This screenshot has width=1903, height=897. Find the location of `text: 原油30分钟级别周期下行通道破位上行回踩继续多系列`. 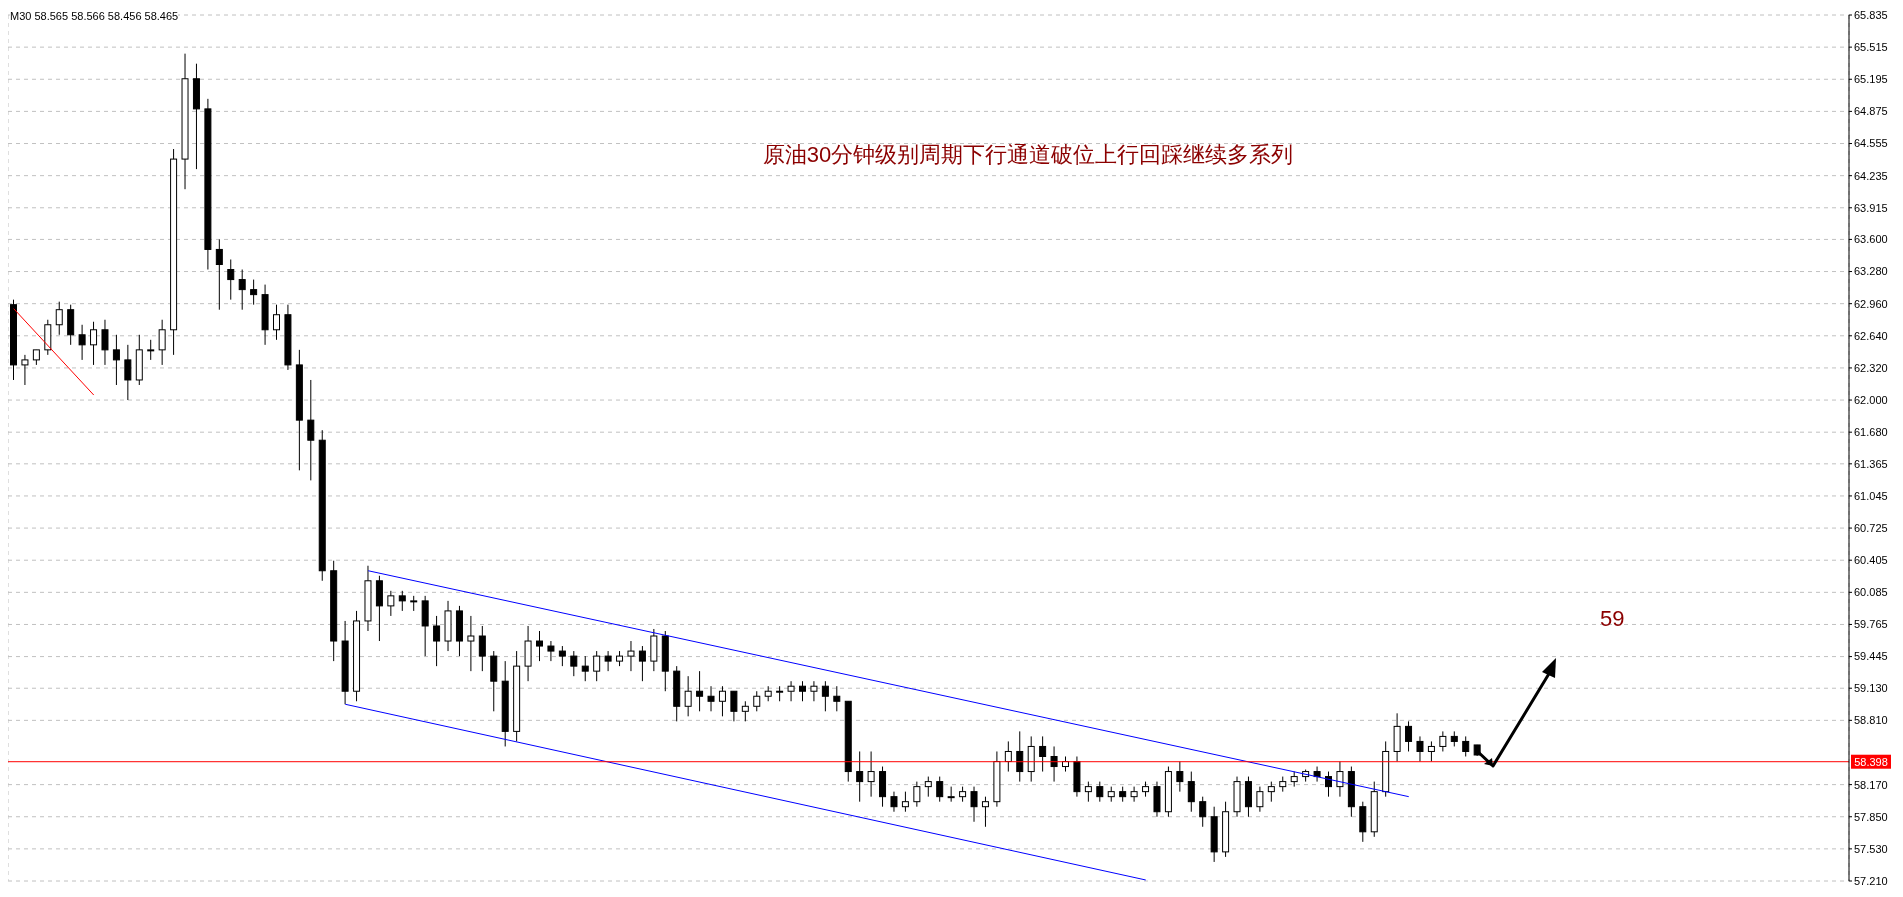

text: 原油30分钟级别周期下行通道破位上行回踩继续多系列 is located at coordinates (1028, 155).